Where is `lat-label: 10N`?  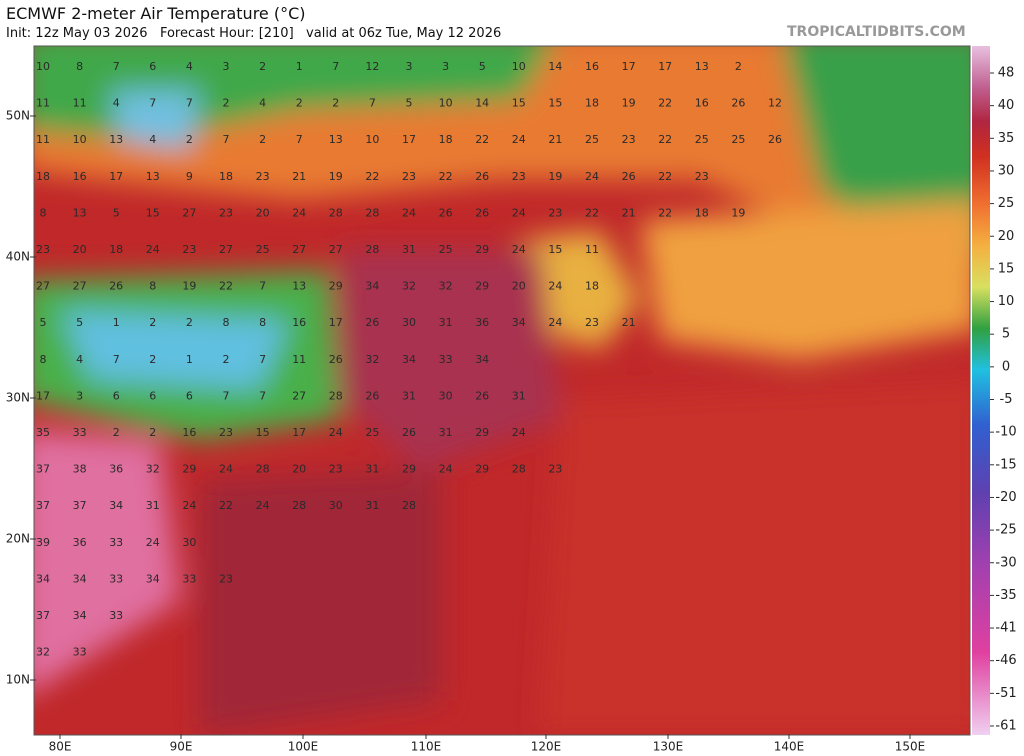 lat-label: 10N is located at coordinates (18, 680).